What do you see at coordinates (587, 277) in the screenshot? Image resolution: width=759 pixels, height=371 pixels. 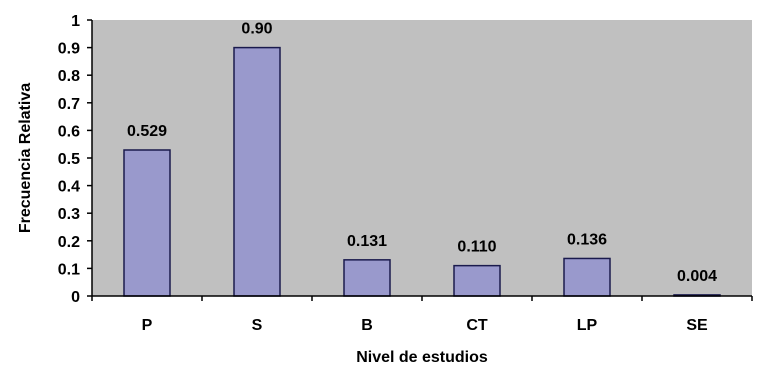 I see `bar-lp` at bounding box center [587, 277].